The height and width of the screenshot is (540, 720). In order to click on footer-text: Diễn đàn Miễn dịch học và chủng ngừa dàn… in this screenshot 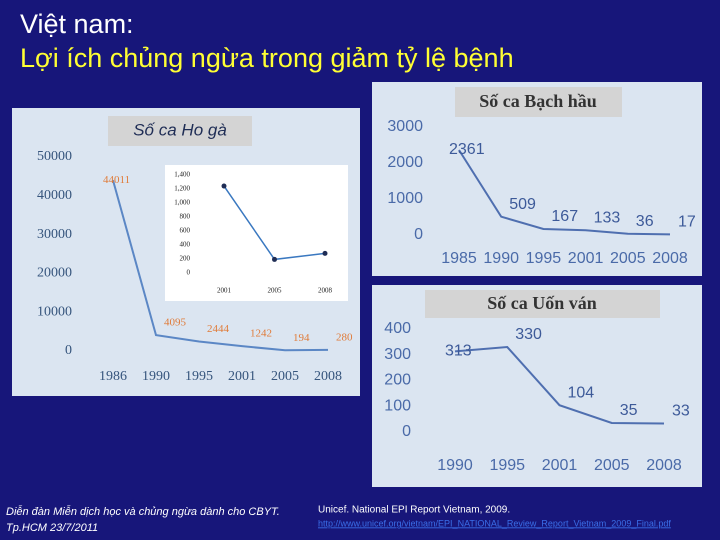, I will do `click(143, 511)`.